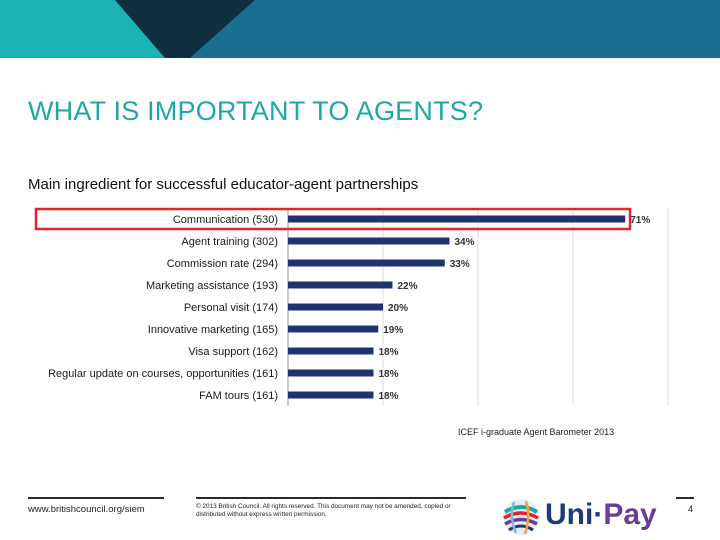 The height and width of the screenshot is (540, 720). What do you see at coordinates (229, 242) in the screenshot?
I see `category-label: Agent training (302)` at bounding box center [229, 242].